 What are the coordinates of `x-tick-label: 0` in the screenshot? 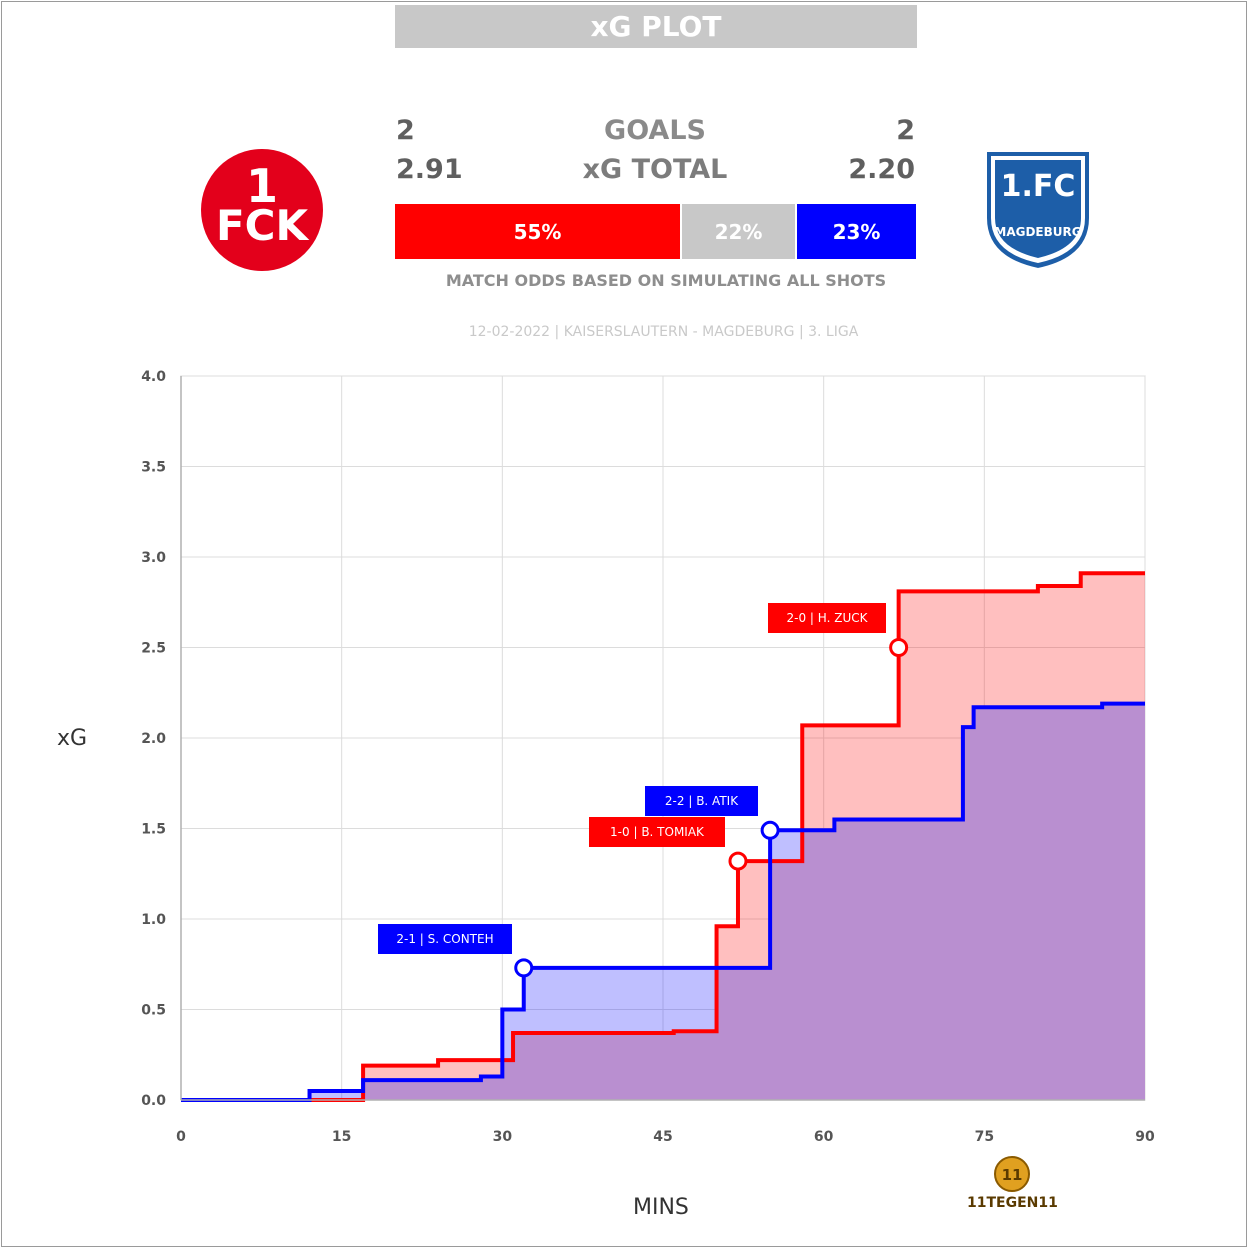 It's located at (181, 1137).